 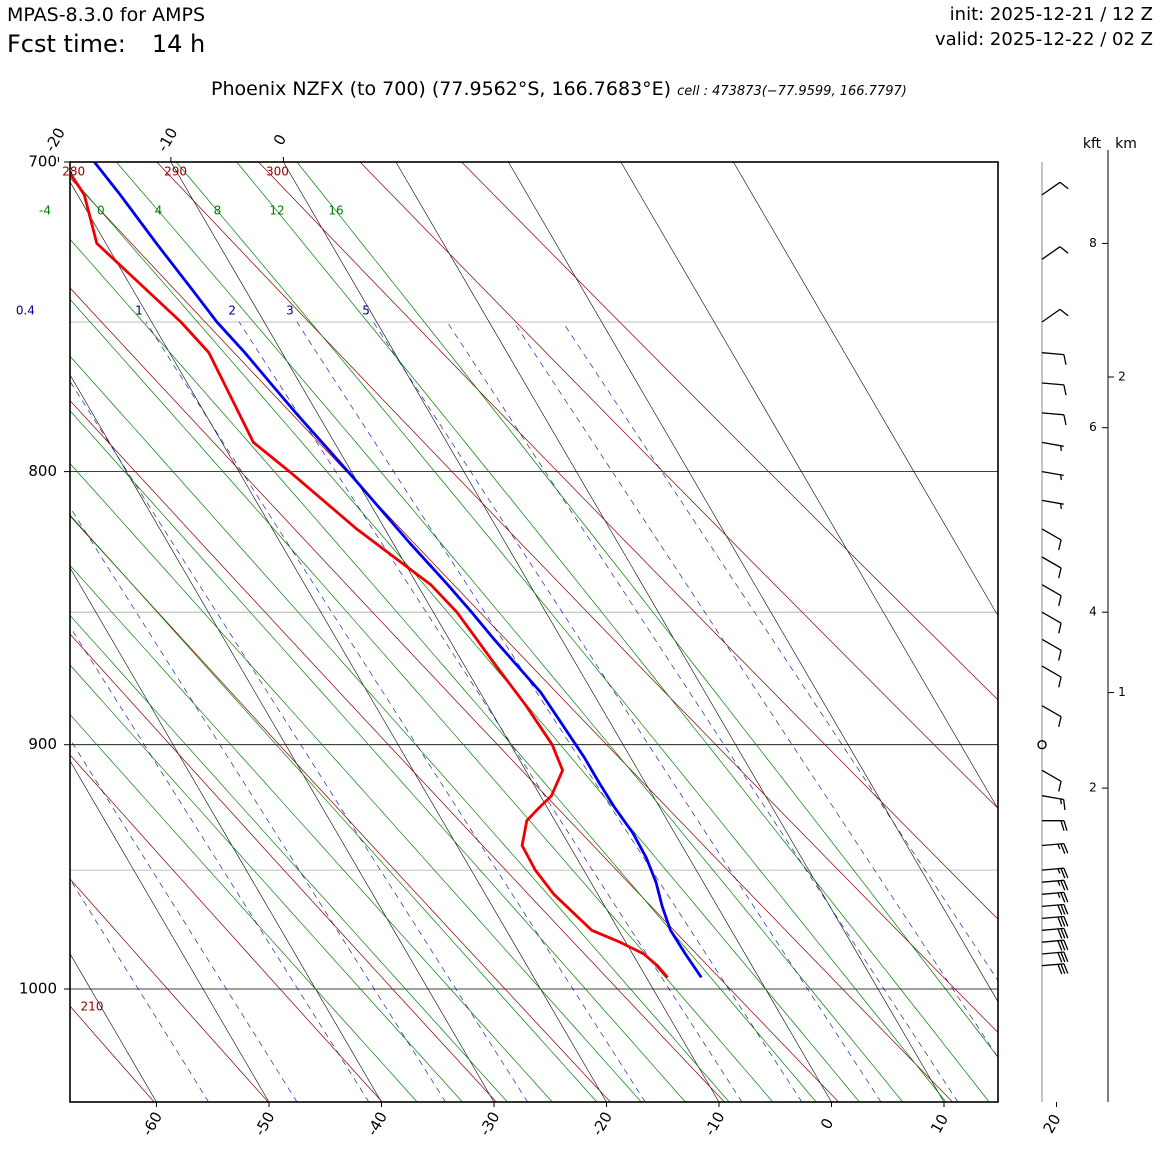 What do you see at coordinates (277, 172) in the screenshot?
I see `dry-adiabat-label: 300` at bounding box center [277, 172].